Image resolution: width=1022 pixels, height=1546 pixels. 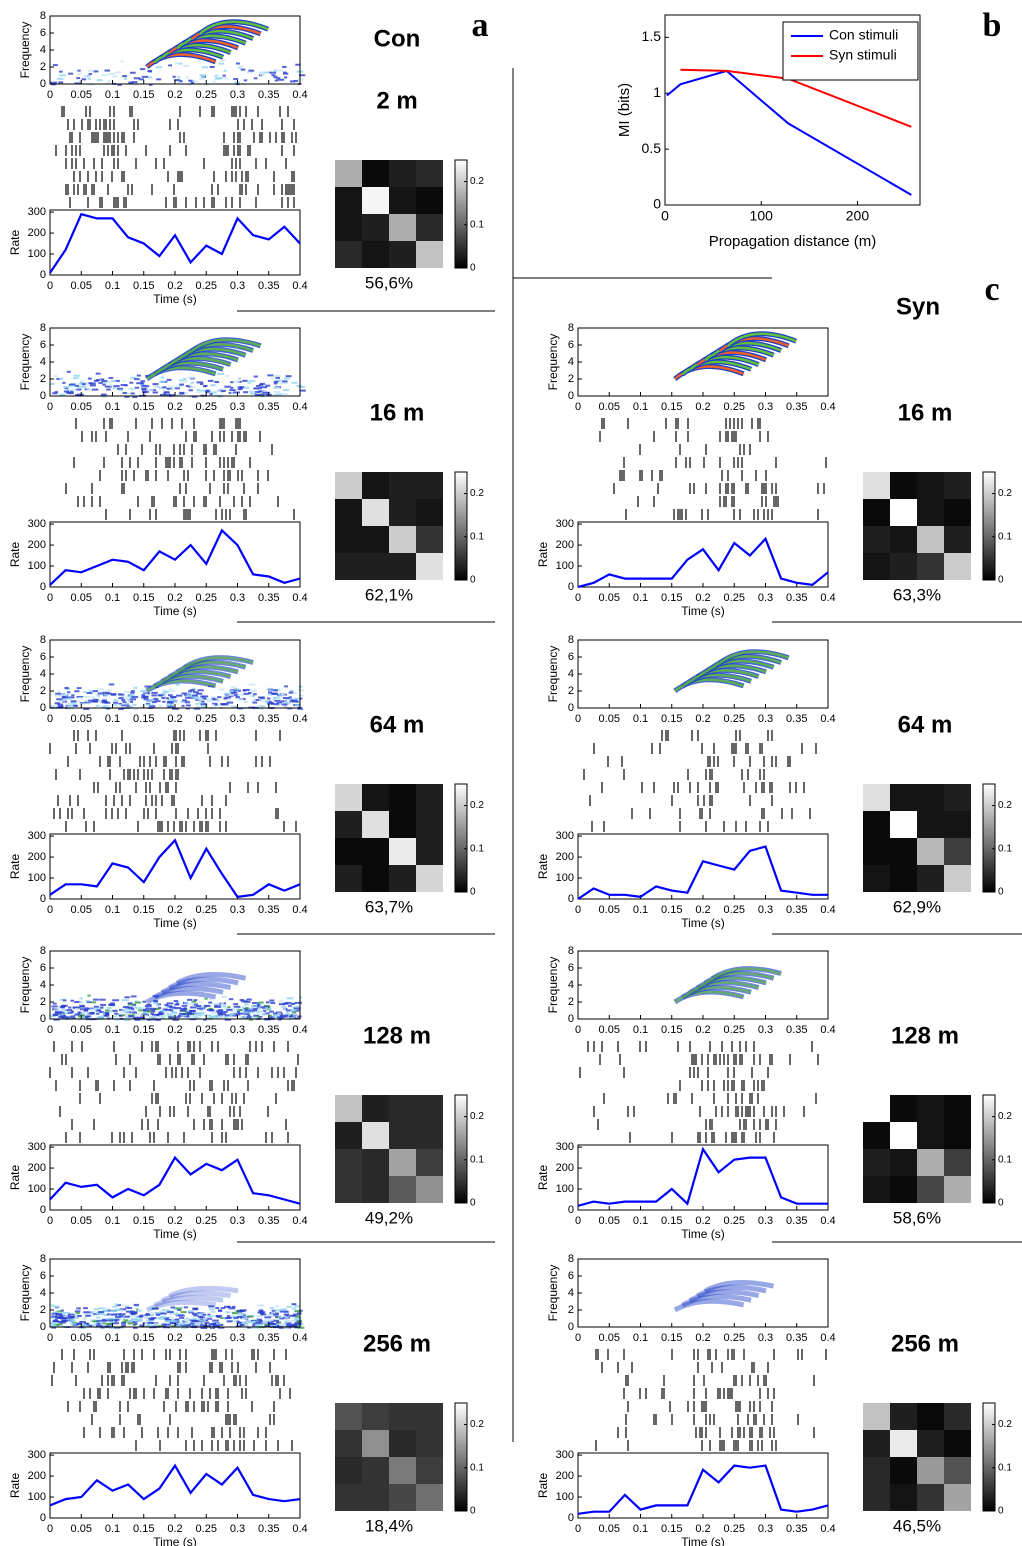 I want to click on x-tick-label: 0.1, so click(x=640, y=407).